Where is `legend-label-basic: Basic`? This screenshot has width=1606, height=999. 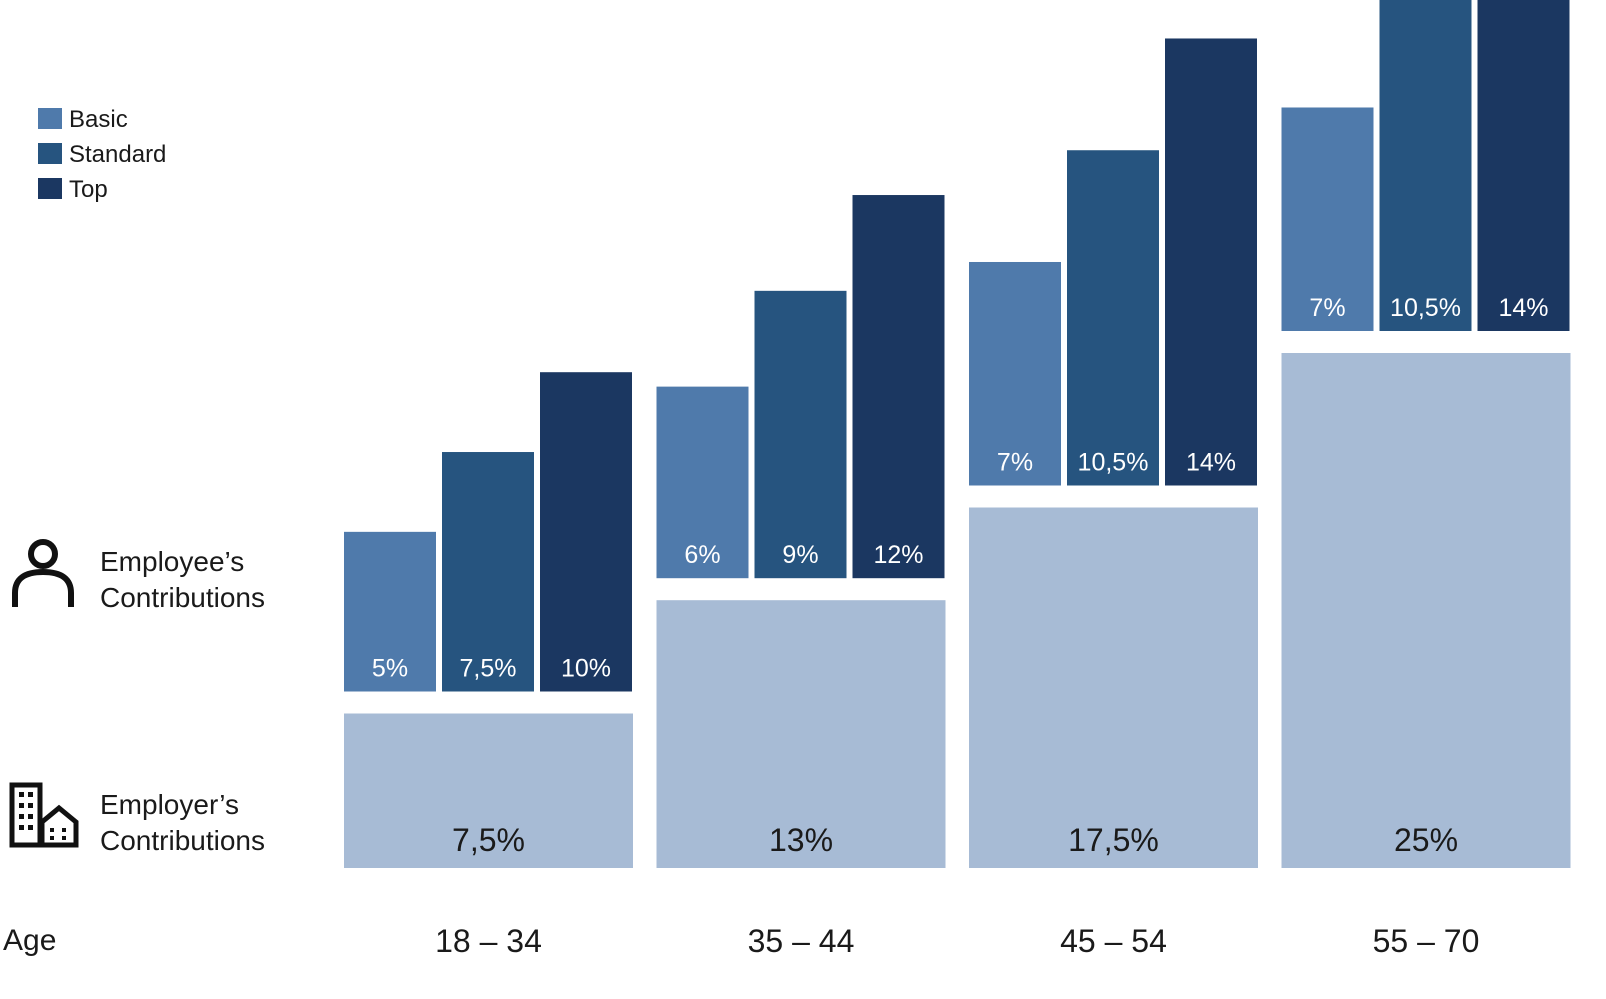
legend-label-basic: Basic is located at coordinates (98, 119).